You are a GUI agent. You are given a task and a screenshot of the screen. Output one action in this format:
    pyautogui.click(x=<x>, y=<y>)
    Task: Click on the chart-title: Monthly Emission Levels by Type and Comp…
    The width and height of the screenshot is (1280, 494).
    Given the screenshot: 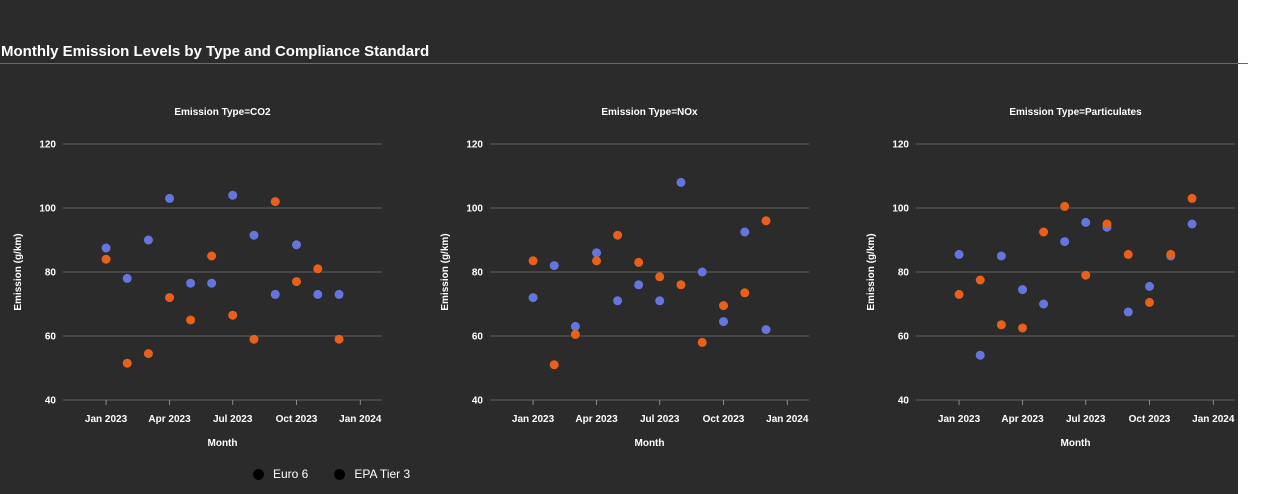 What is the action you would take?
    pyautogui.click(x=215, y=51)
    